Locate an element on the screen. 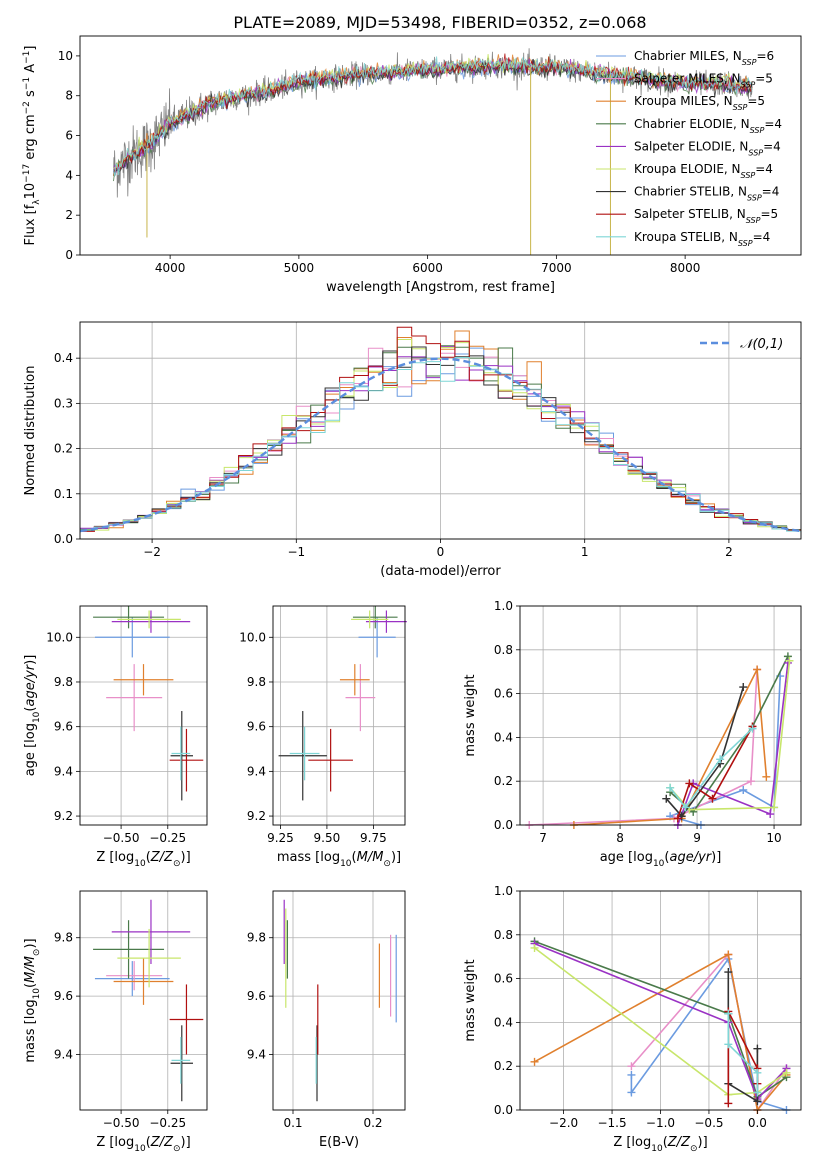  x-axis-label: (data-model)/error is located at coordinates (440, 571).